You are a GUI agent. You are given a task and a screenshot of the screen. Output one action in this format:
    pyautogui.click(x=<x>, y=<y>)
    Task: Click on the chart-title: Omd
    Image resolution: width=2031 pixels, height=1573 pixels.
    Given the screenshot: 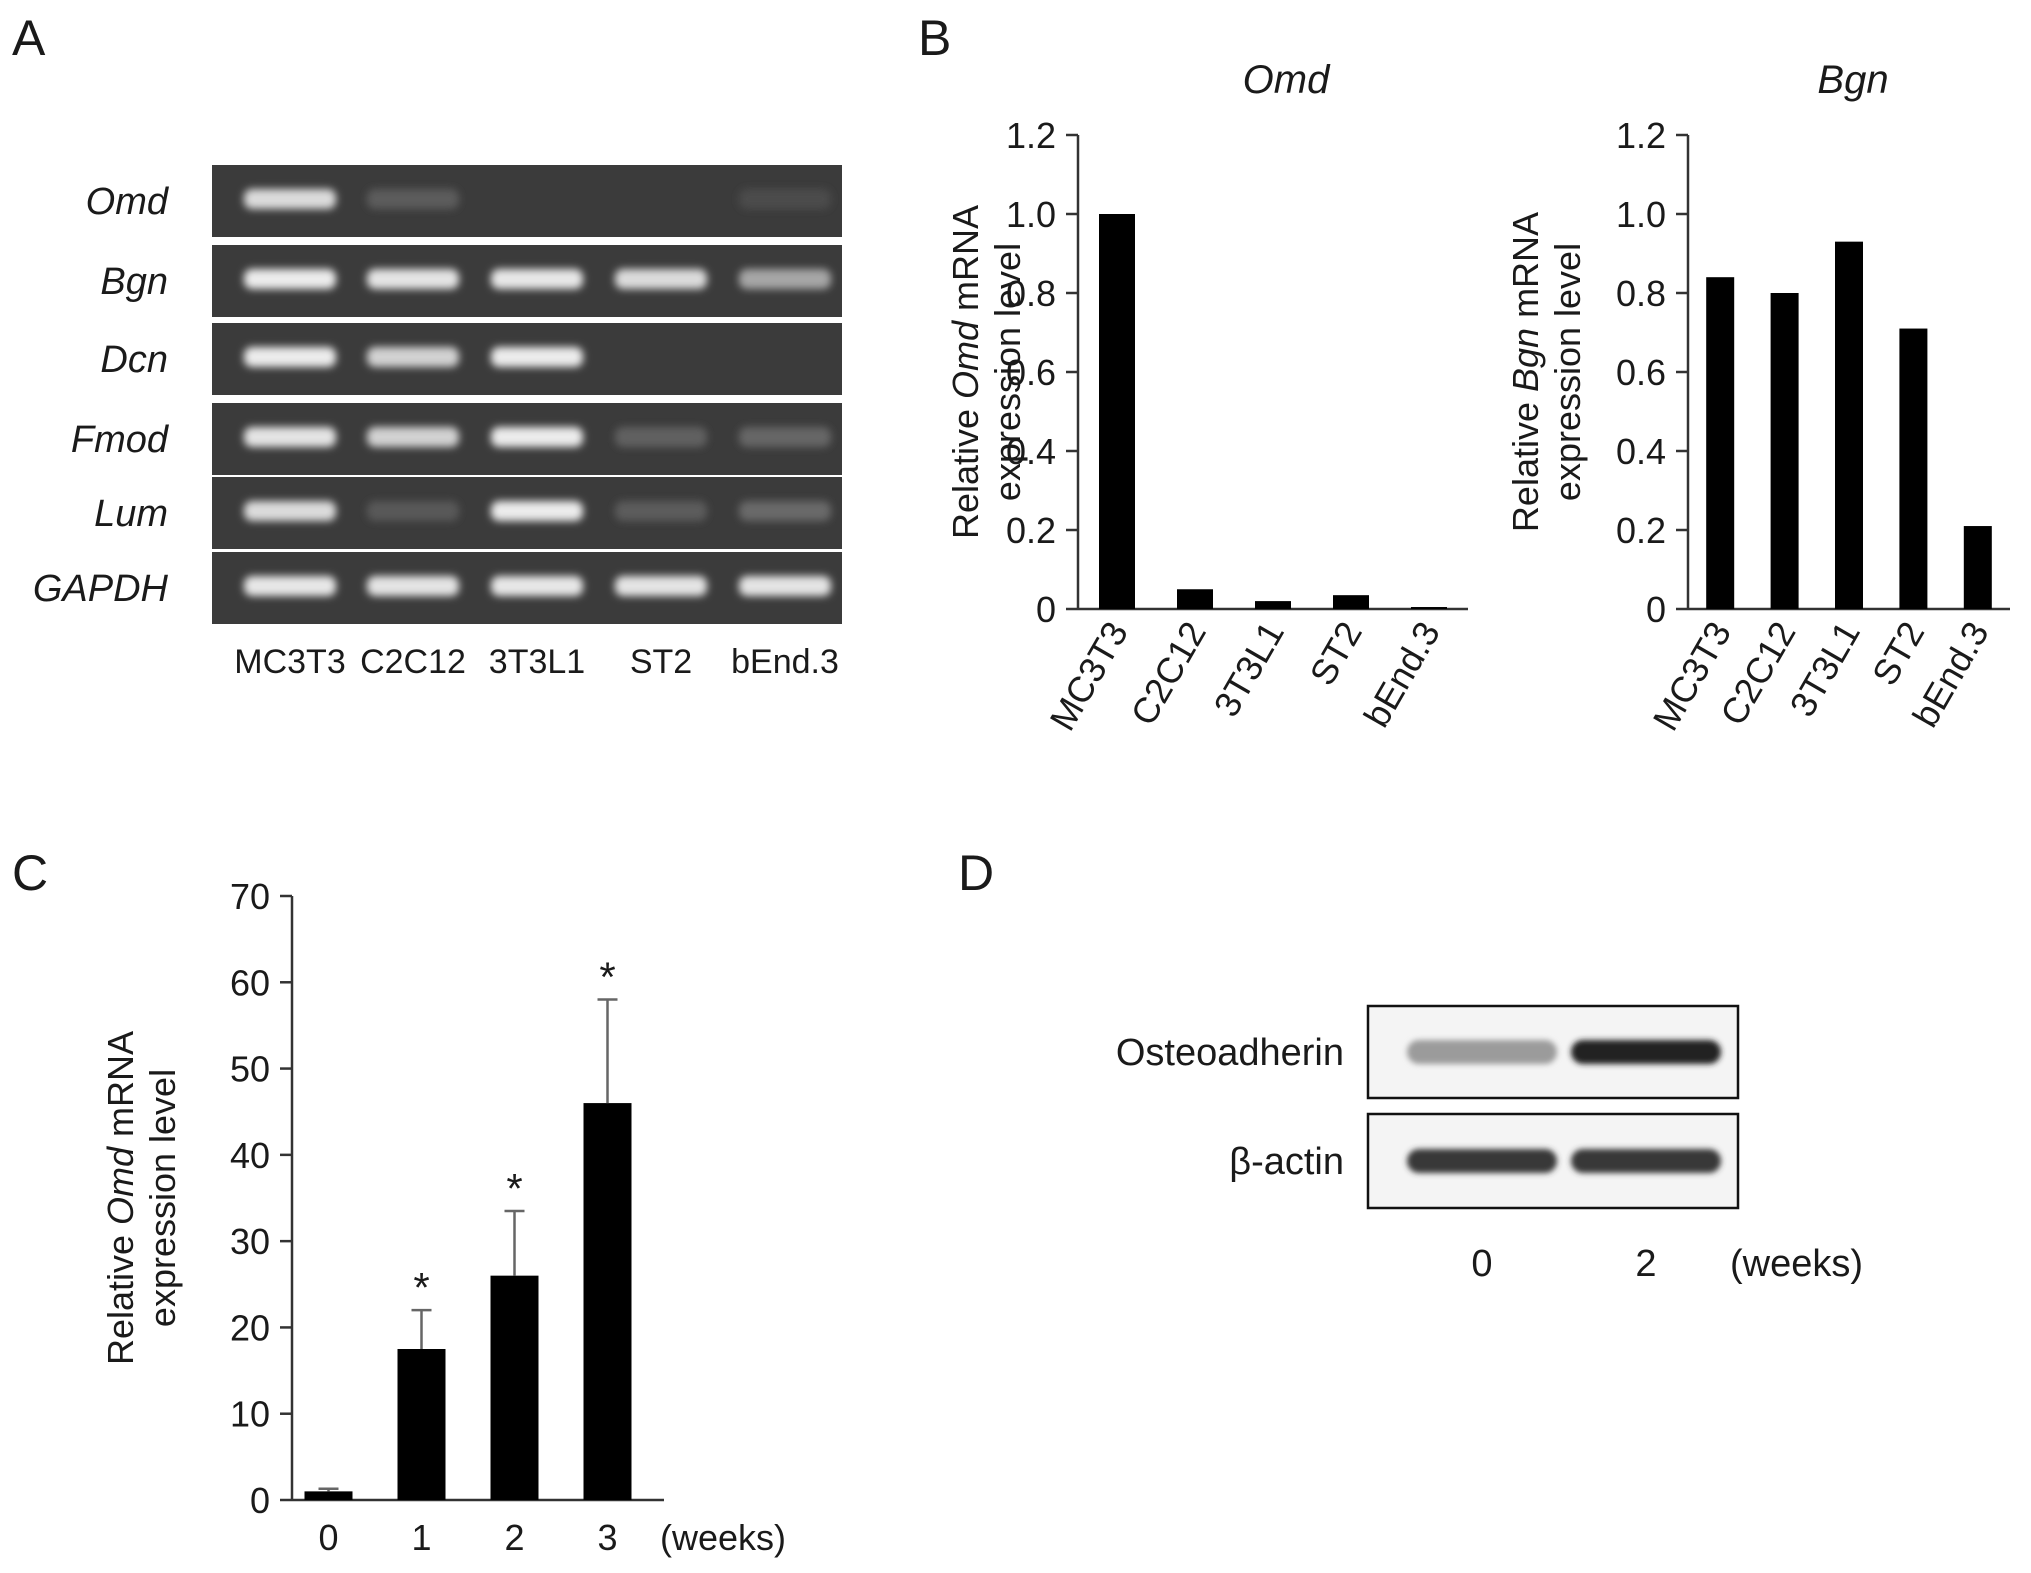 What is the action you would take?
    pyautogui.click(x=1287, y=80)
    